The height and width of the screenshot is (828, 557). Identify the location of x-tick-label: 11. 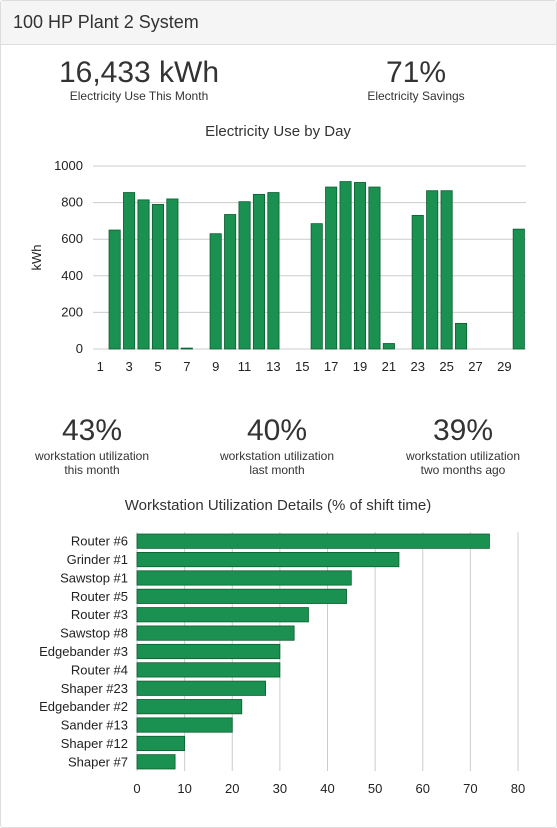
(245, 366).